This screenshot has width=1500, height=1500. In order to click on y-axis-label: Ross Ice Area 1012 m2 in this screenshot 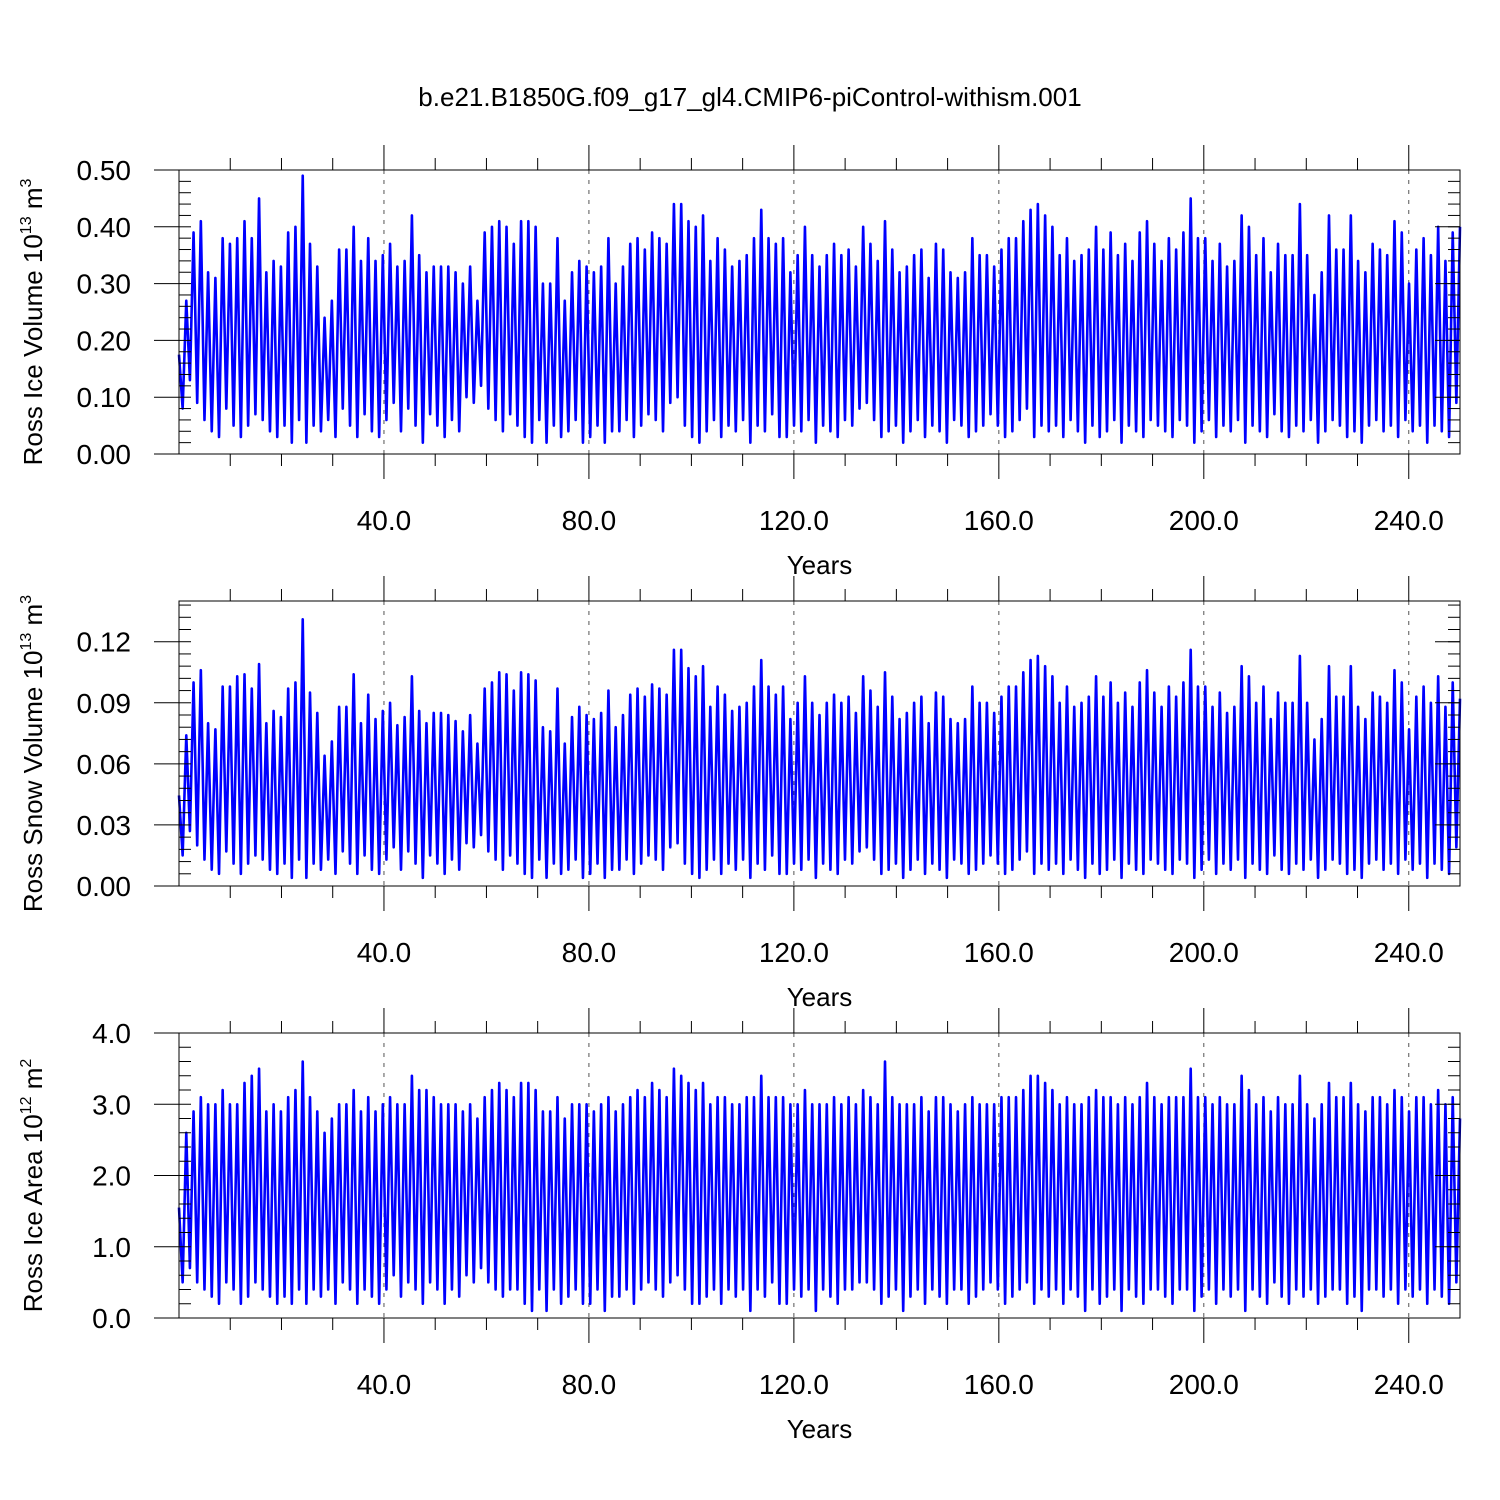, I will do `click(33, 1186)`.